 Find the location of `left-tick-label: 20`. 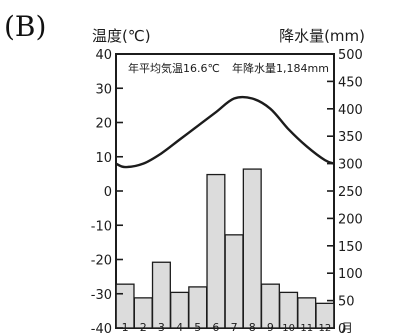

left-tick-label: 20 is located at coordinates (103, 124).